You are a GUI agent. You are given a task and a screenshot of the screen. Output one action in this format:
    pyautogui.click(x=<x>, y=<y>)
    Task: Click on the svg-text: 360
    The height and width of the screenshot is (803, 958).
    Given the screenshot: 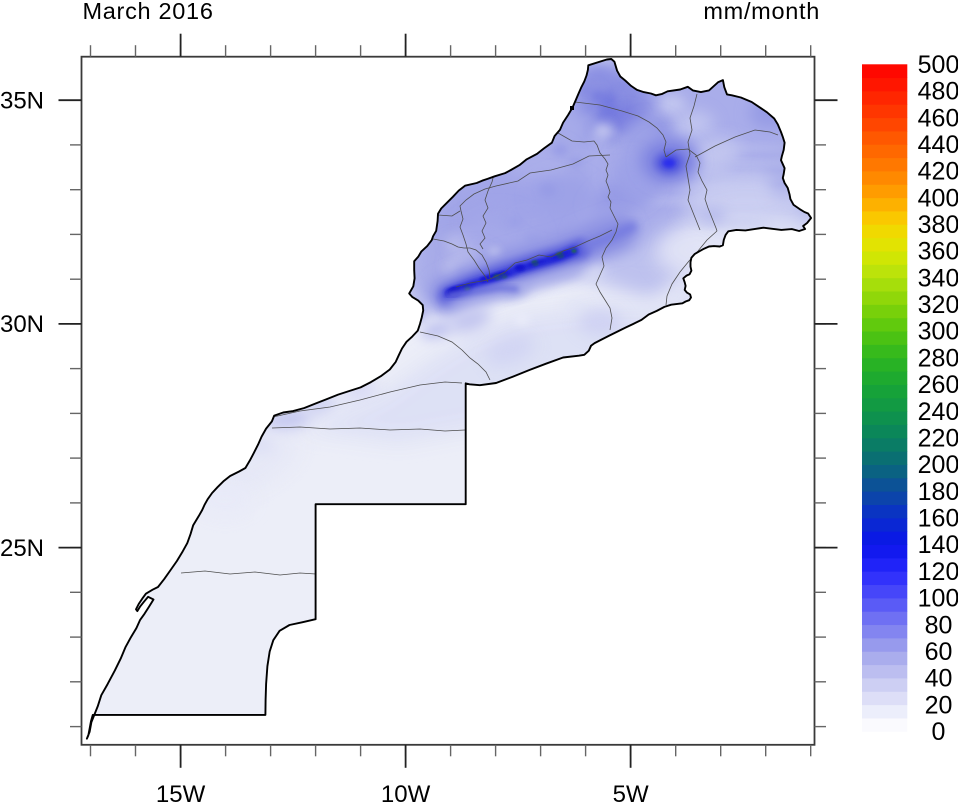 What is the action you would take?
    pyautogui.click(x=938, y=252)
    